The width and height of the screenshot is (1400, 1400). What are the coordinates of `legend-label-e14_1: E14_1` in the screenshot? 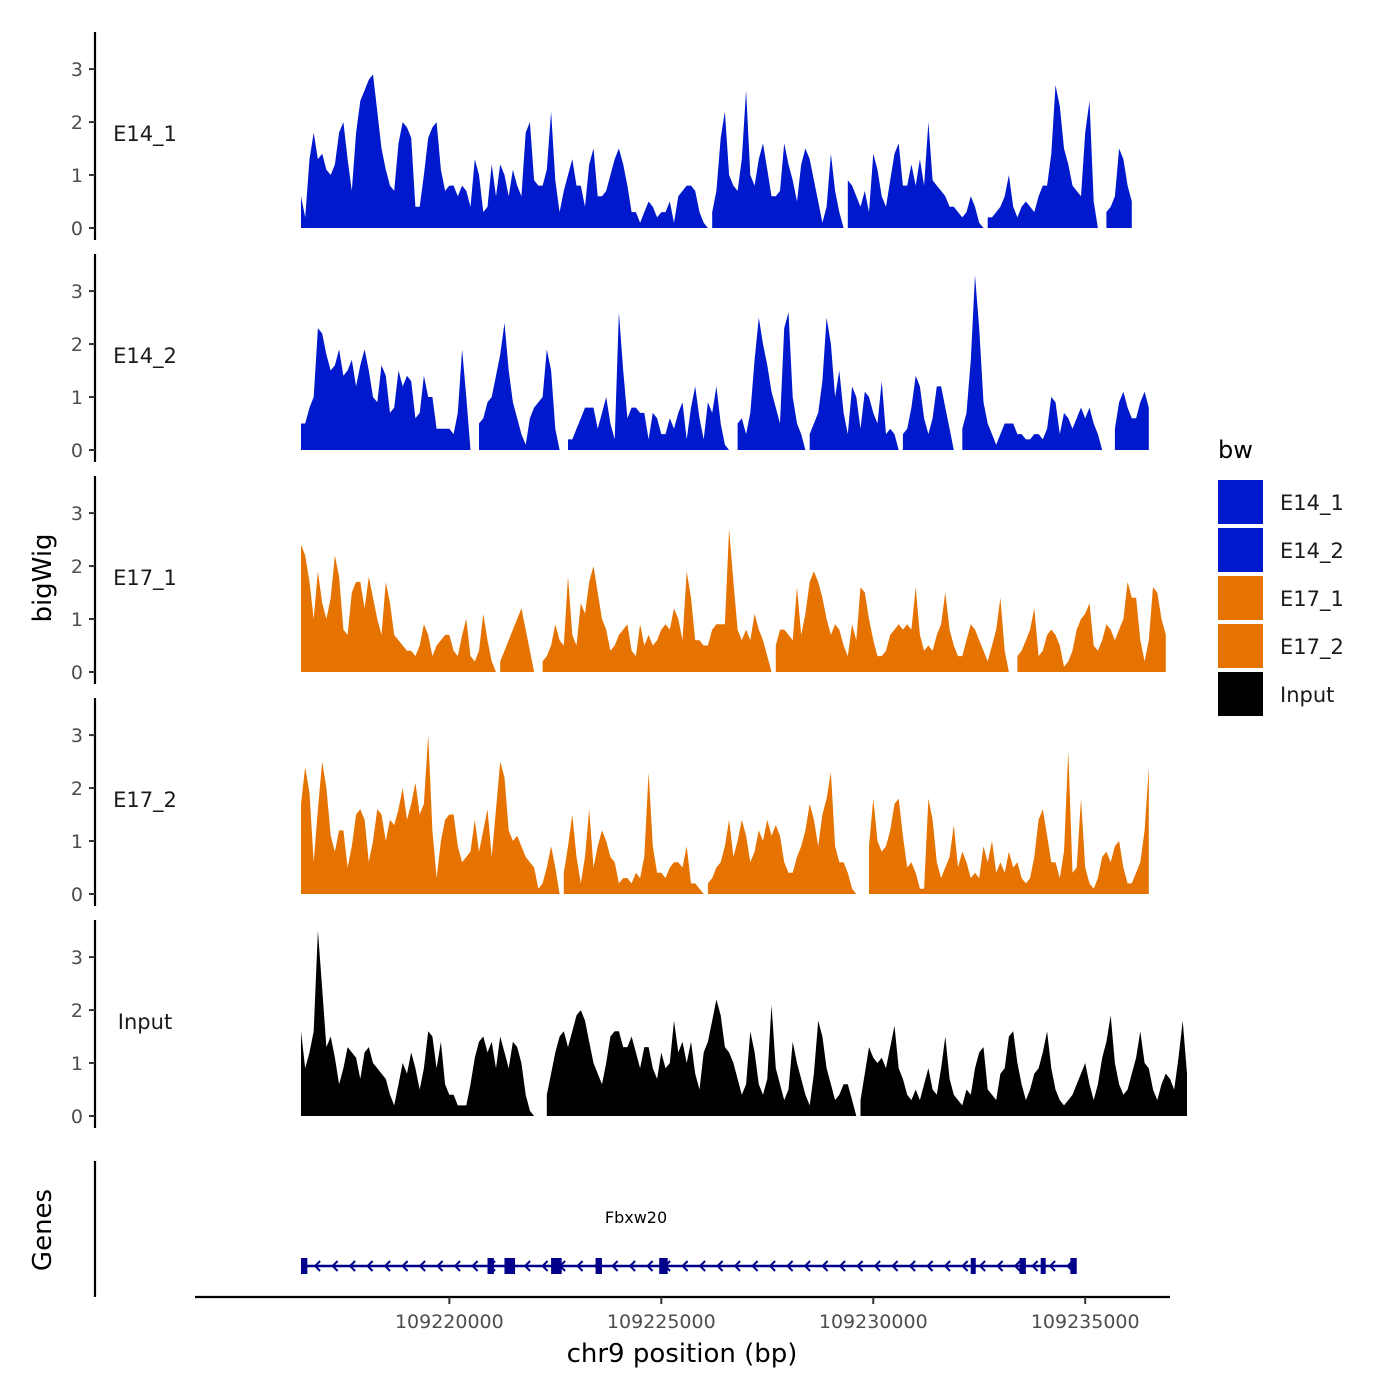 It's located at (1312, 503).